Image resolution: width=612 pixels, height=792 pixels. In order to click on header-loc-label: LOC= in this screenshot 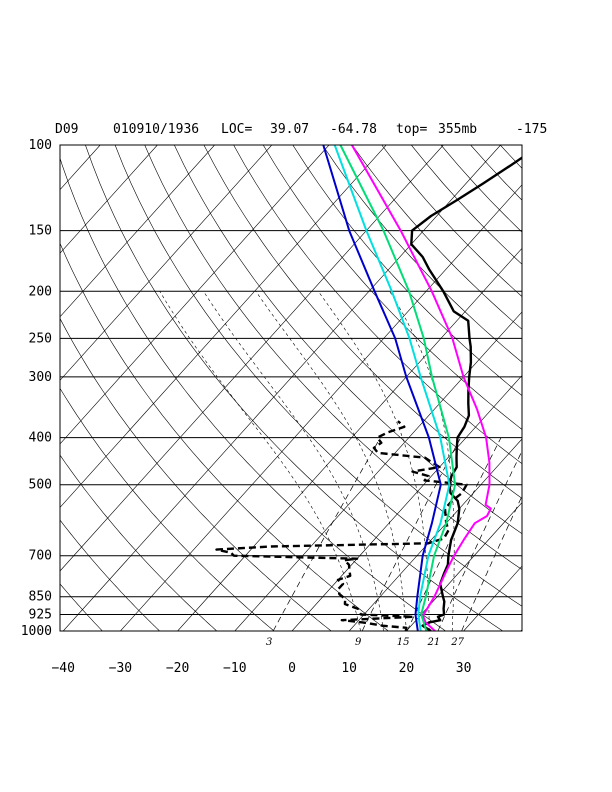, I will do `click(236, 129)`.